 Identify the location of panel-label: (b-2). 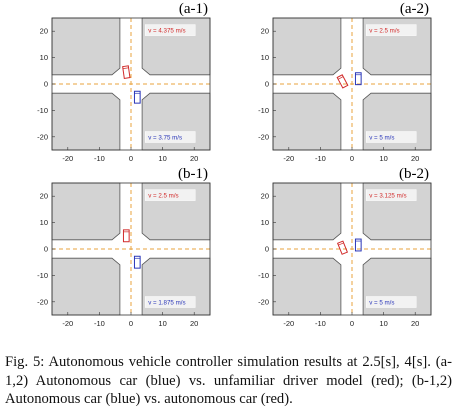
(414, 174).